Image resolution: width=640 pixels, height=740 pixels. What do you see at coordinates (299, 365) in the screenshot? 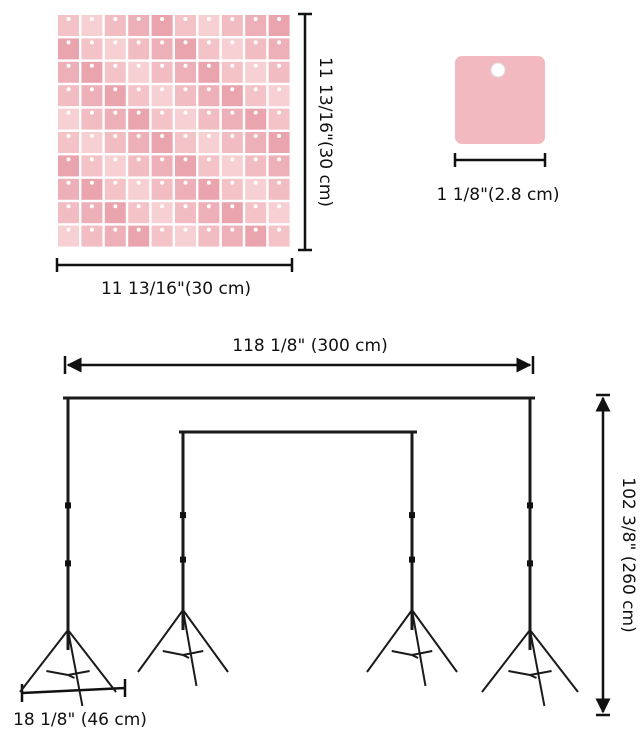
I see `stand-width-ends` at bounding box center [299, 365].